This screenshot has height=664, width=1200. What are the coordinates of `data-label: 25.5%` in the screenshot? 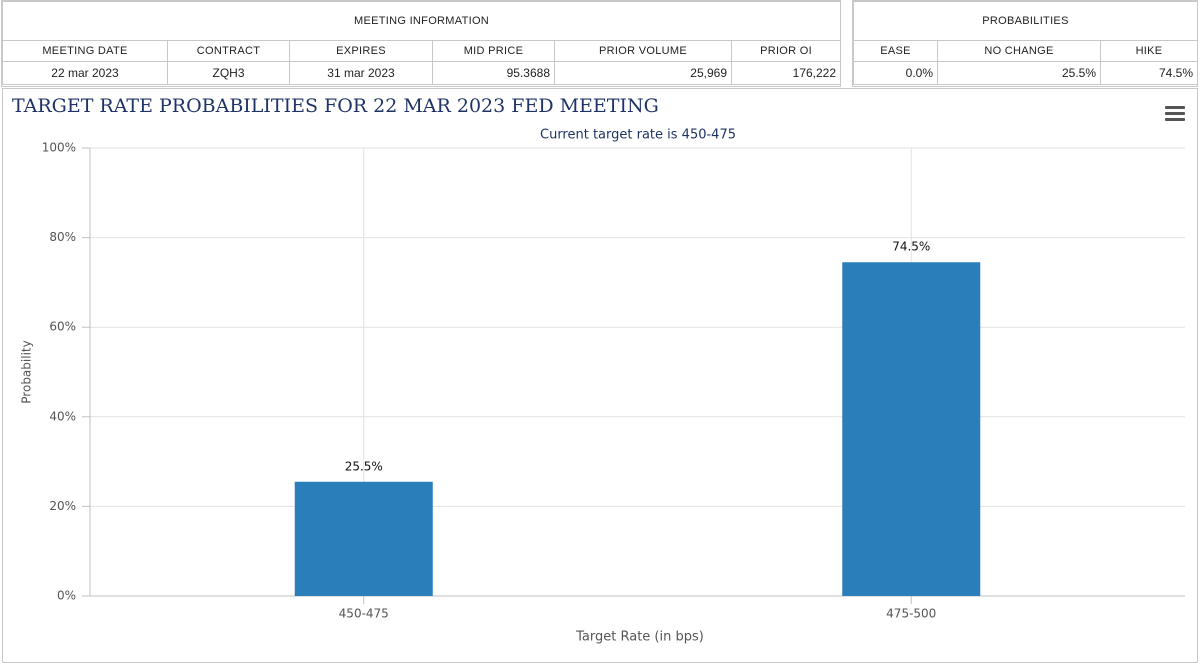 It's located at (364, 466).